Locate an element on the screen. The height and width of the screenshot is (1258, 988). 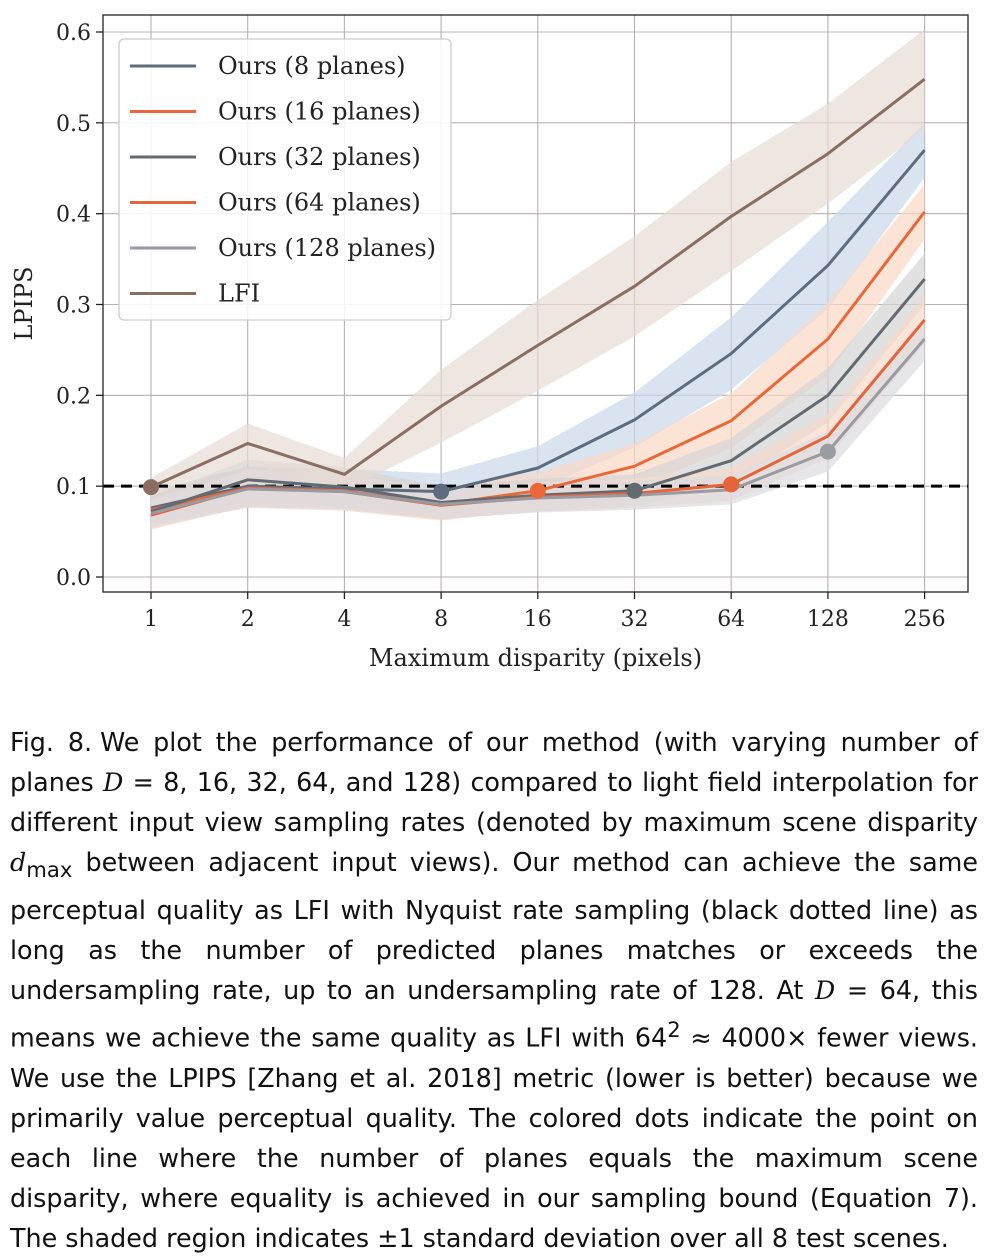
y-tick-label: 0.0 is located at coordinates (73, 578).